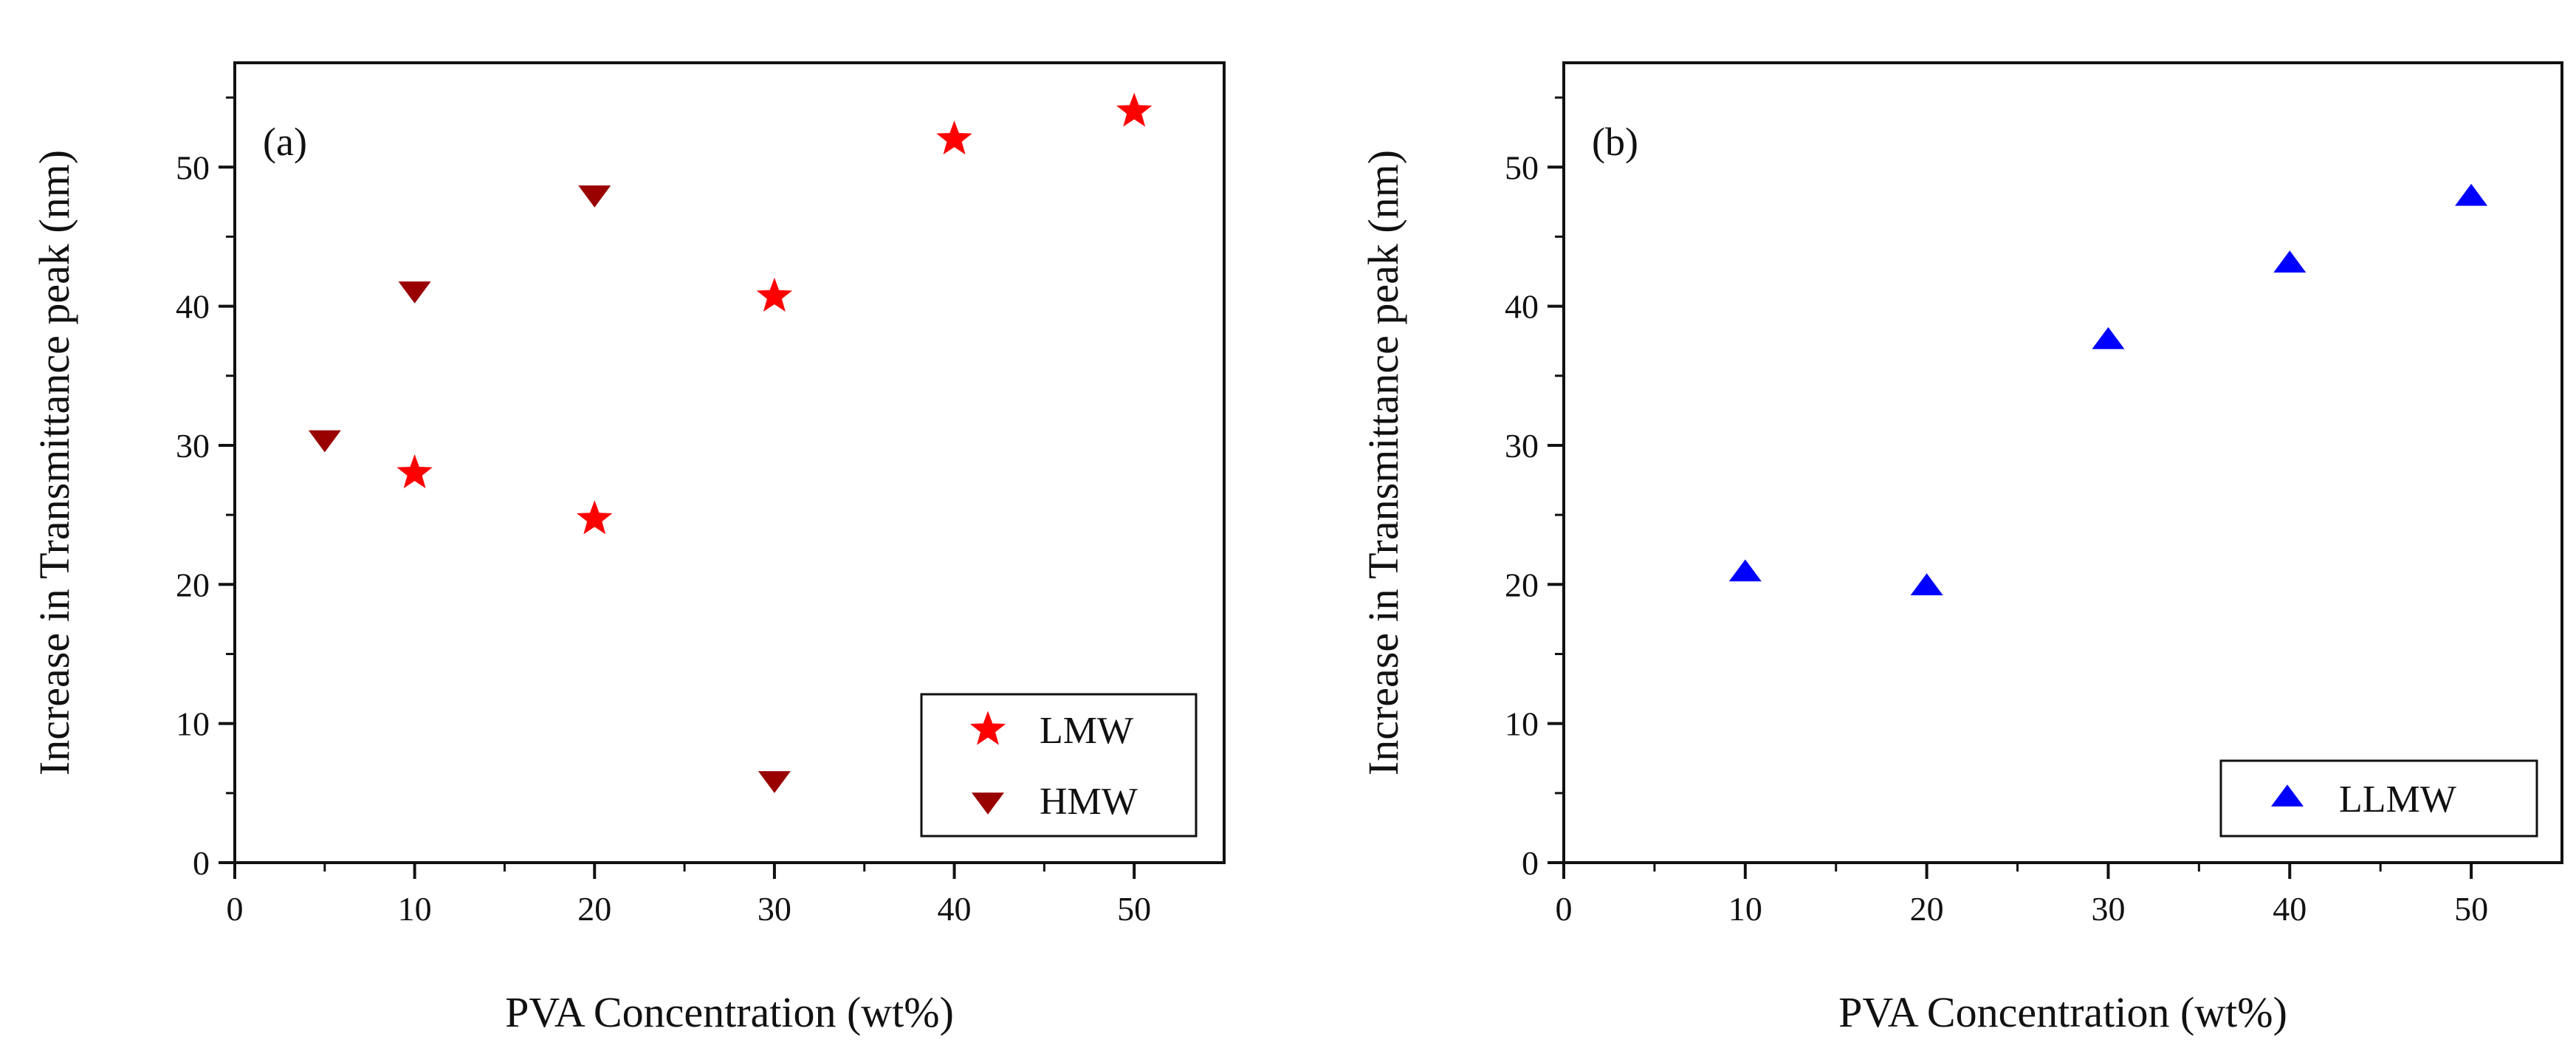 Image resolution: width=2576 pixels, height=1051 pixels. Describe the element at coordinates (988, 804) in the screenshot. I see `legend-marker-hmw` at that location.